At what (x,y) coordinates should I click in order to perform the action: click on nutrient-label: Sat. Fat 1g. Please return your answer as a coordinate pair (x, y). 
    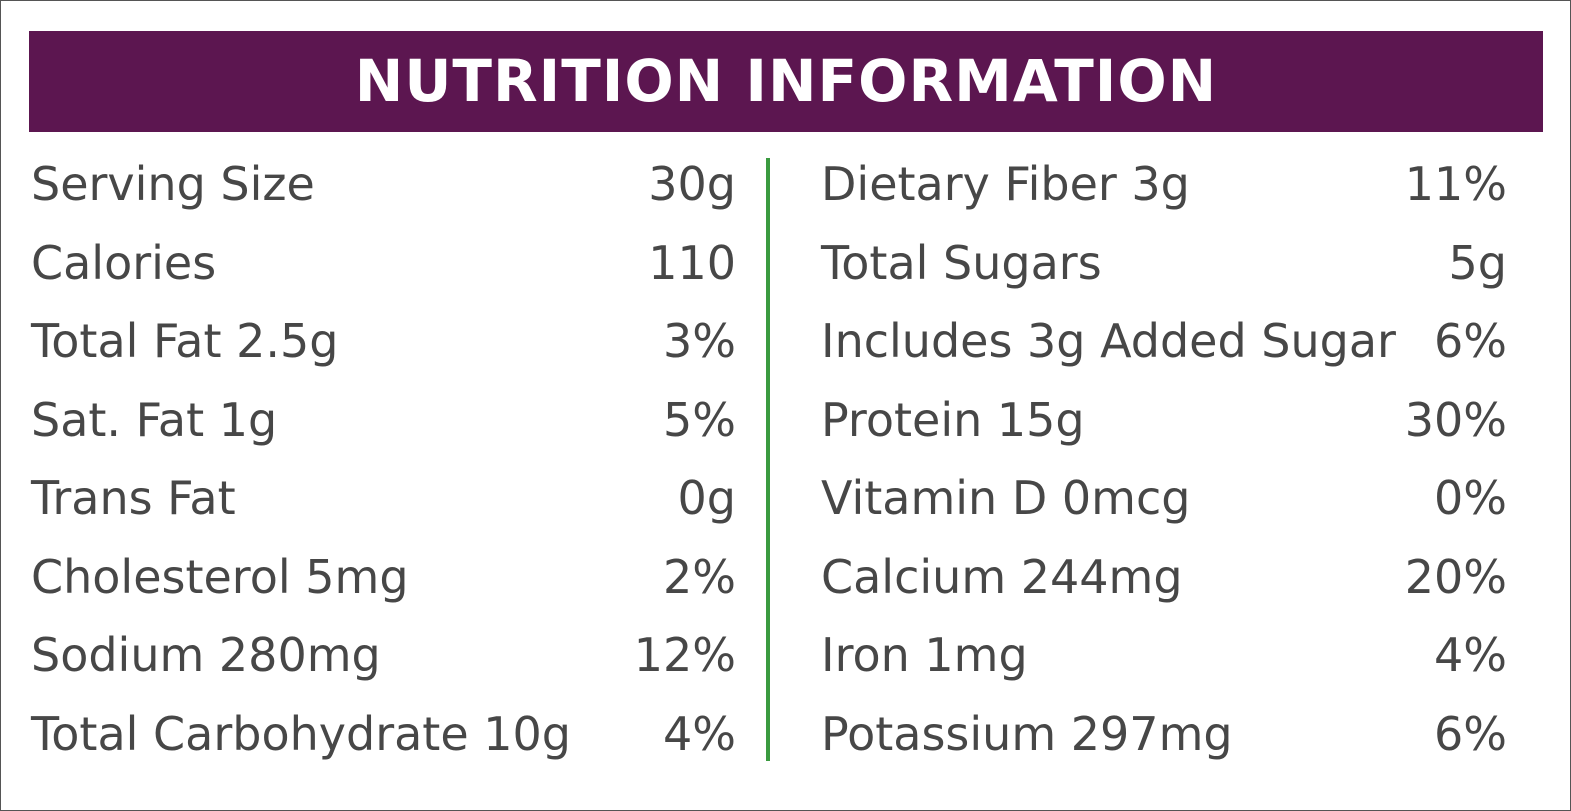
    Looking at the image, I should click on (154, 419).